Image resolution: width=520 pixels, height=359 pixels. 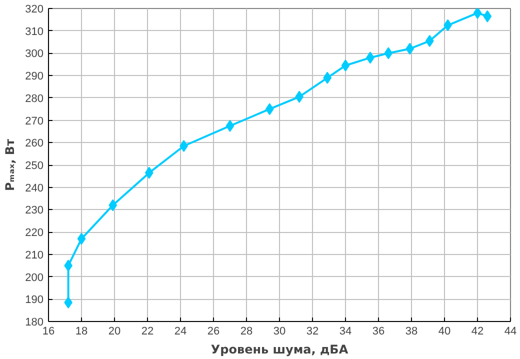 I want to click on x-tick-label: 16, so click(x=48, y=332).